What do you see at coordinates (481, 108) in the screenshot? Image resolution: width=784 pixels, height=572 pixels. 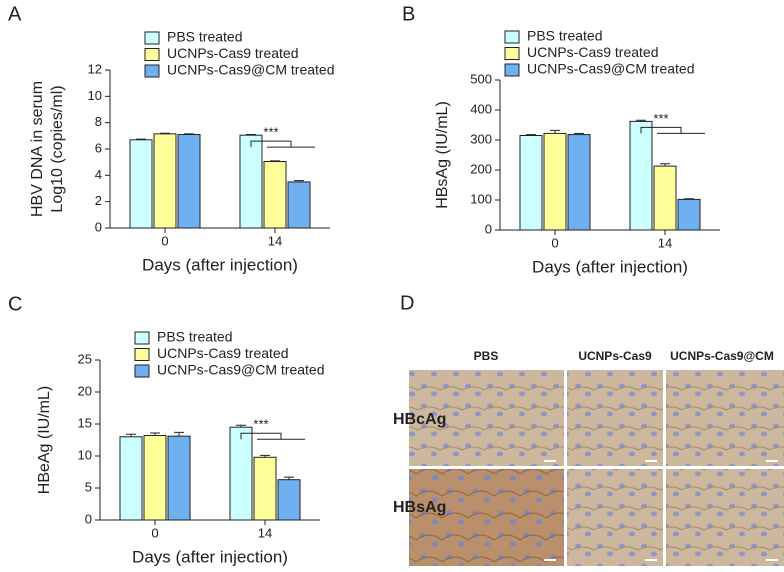 I see `y-tick-label: 400` at bounding box center [481, 108].